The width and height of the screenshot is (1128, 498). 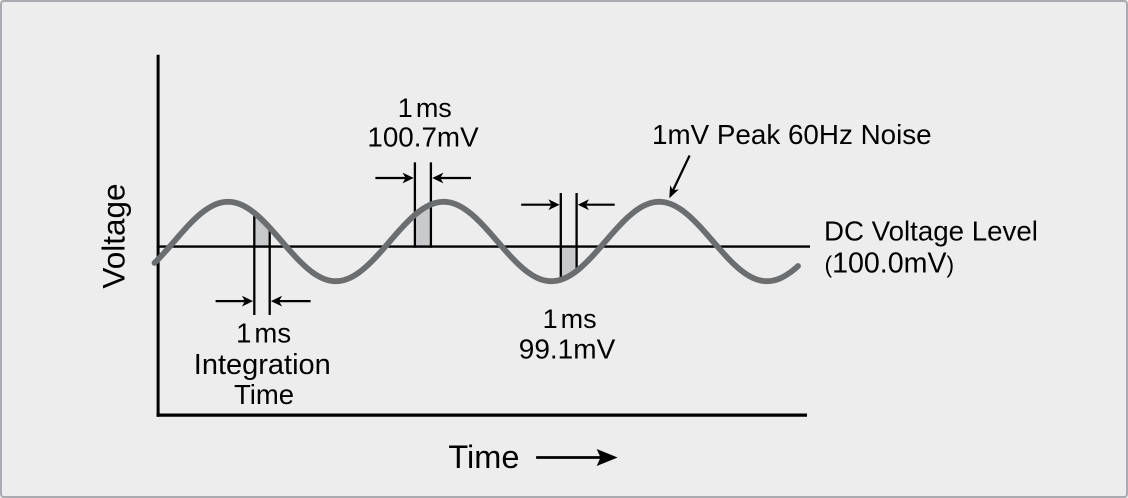 What do you see at coordinates (113, 235) in the screenshot?
I see `svg-text: Voltage` at bounding box center [113, 235].